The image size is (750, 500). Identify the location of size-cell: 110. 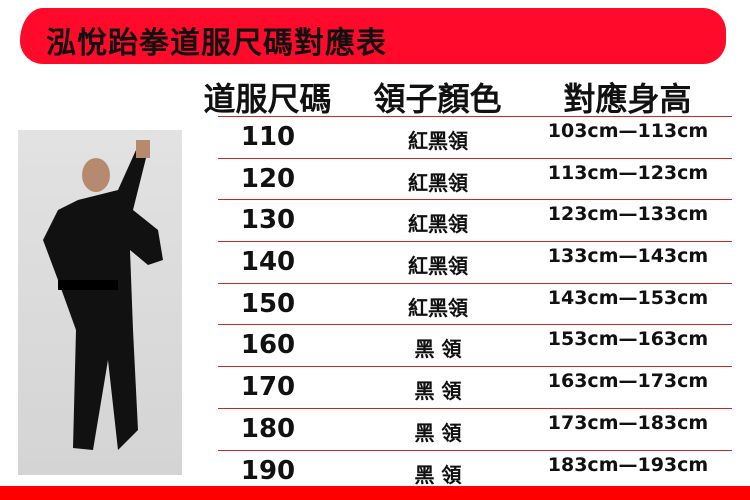
(268, 137).